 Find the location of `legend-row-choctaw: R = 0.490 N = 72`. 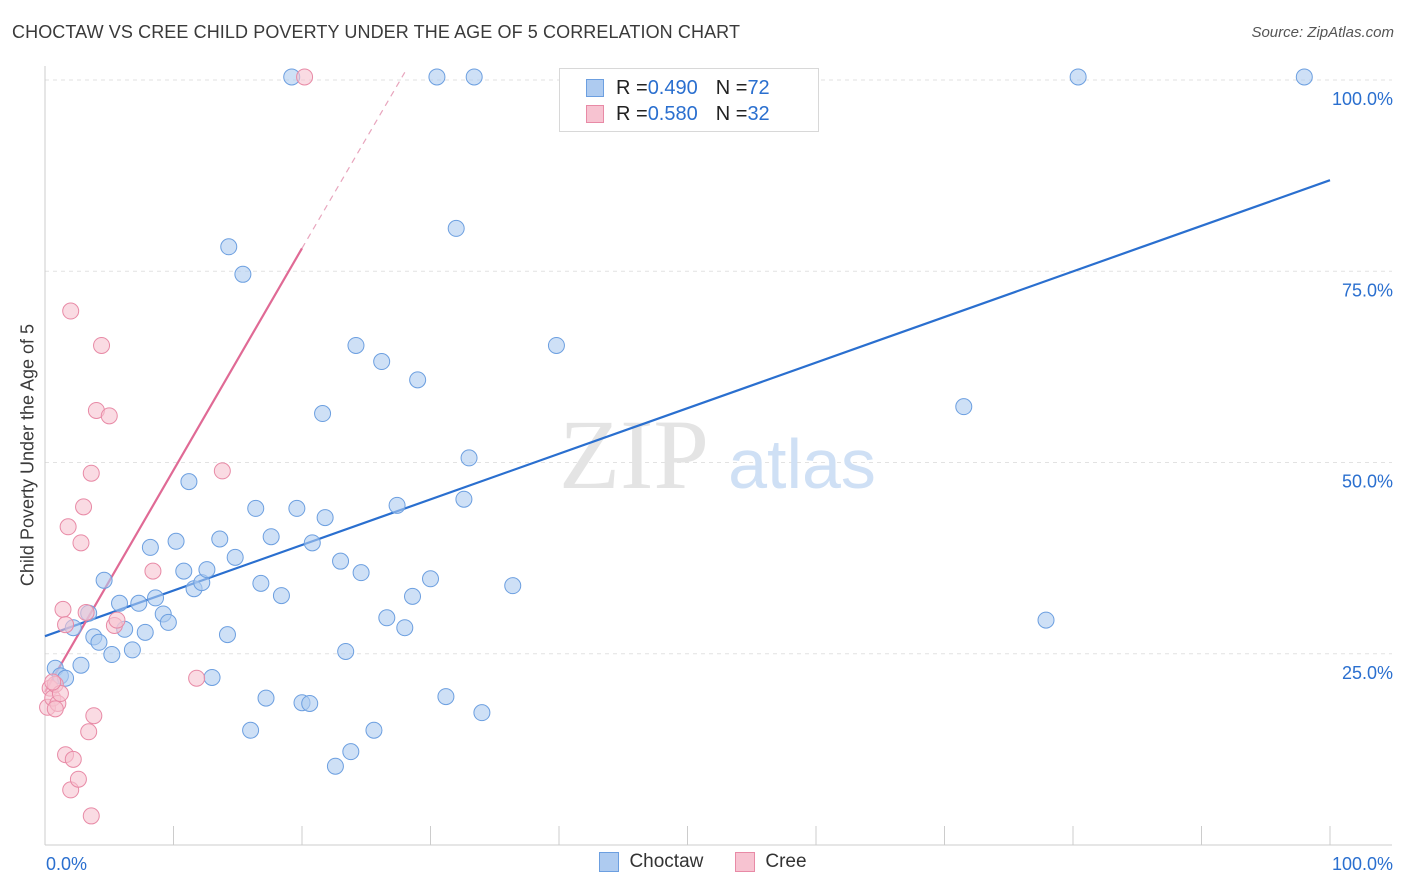

legend-row-choctaw: R = 0.490 N = 72 is located at coordinates (678, 88).